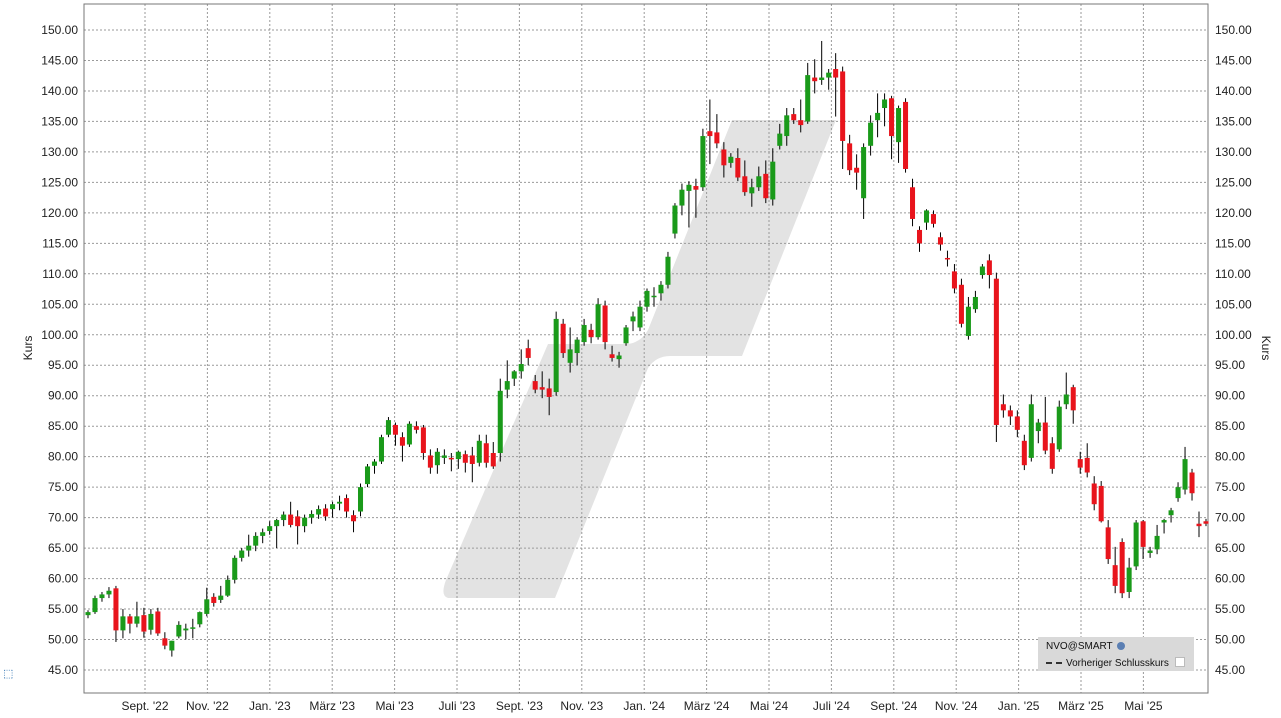  What do you see at coordinates (1230, 640) in the screenshot?
I see `y-tick-label-right: 50.00` at bounding box center [1230, 640].